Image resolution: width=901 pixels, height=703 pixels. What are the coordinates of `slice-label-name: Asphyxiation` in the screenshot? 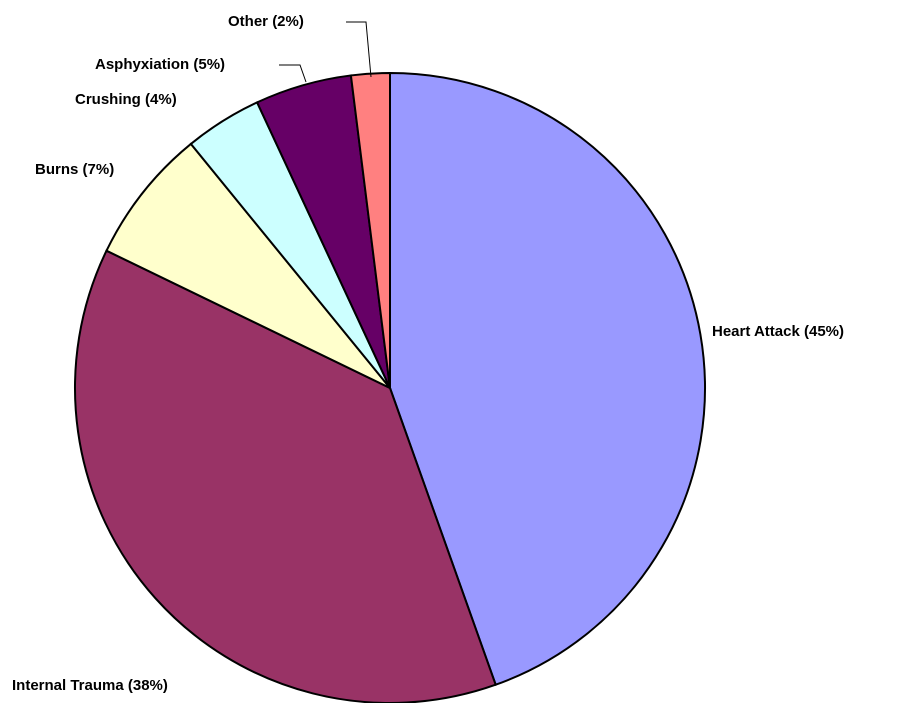 It's located at (142, 64).